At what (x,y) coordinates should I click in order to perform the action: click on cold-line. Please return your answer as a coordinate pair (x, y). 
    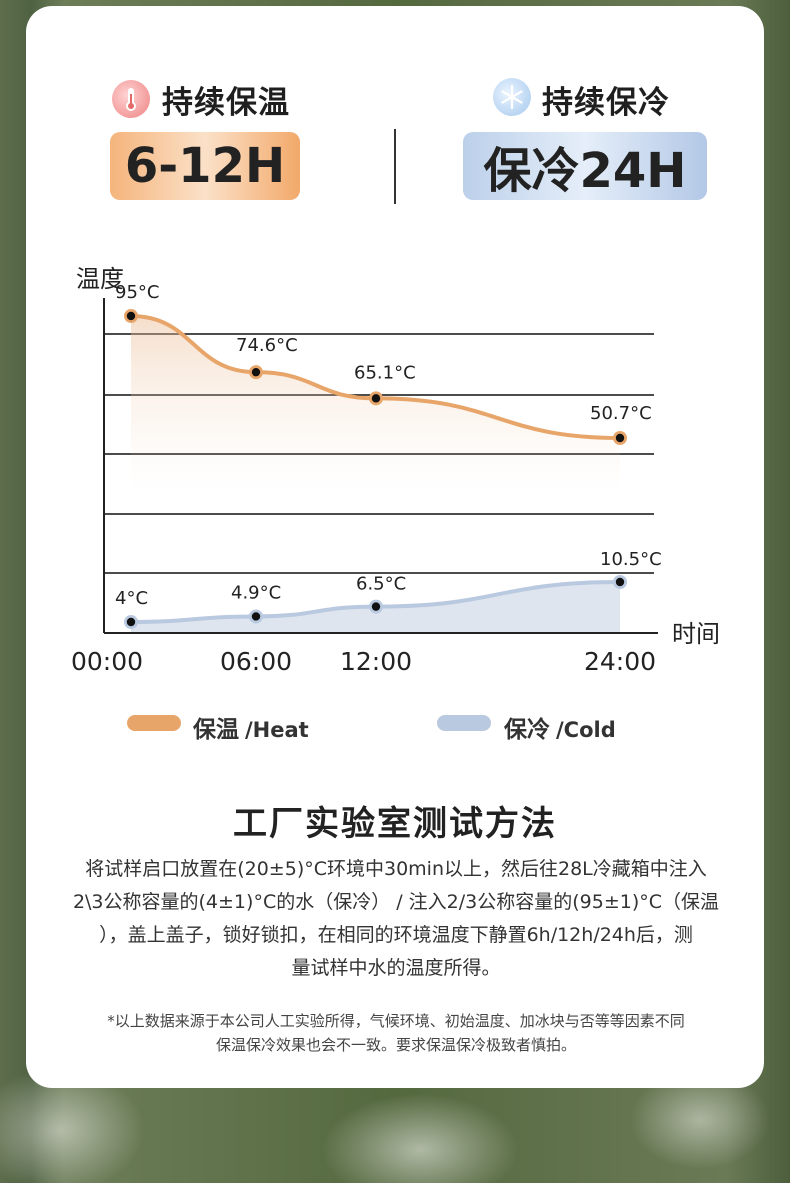
    Looking at the image, I should click on (375, 602).